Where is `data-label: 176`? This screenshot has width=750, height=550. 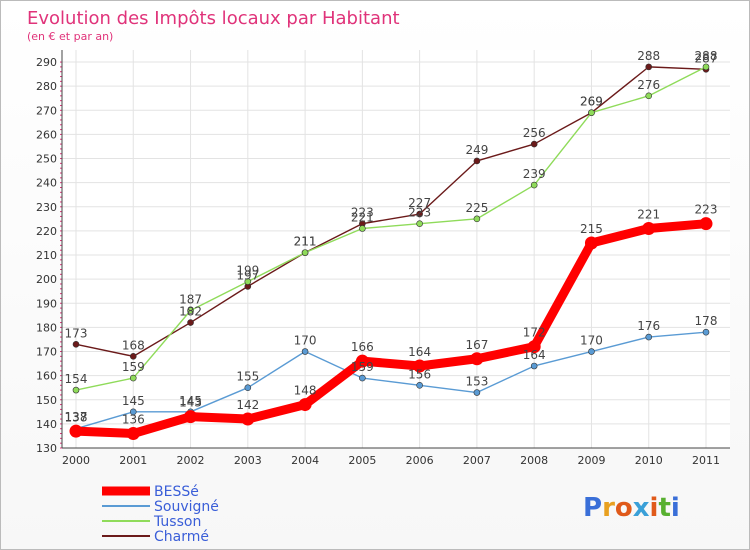
data-label: 176 is located at coordinates (648, 326).